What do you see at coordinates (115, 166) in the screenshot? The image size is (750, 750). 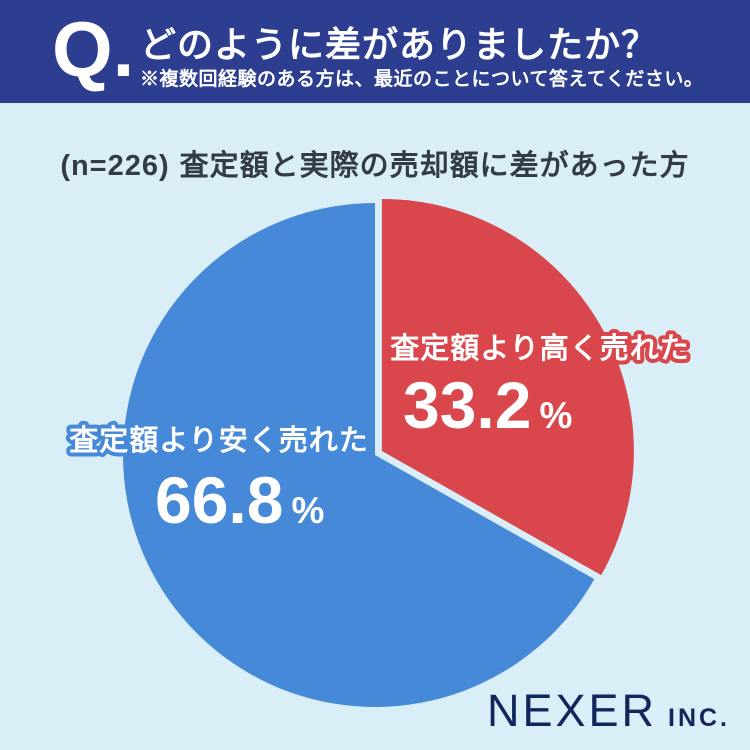 I see `sample-size: (n=226)` at bounding box center [115, 166].